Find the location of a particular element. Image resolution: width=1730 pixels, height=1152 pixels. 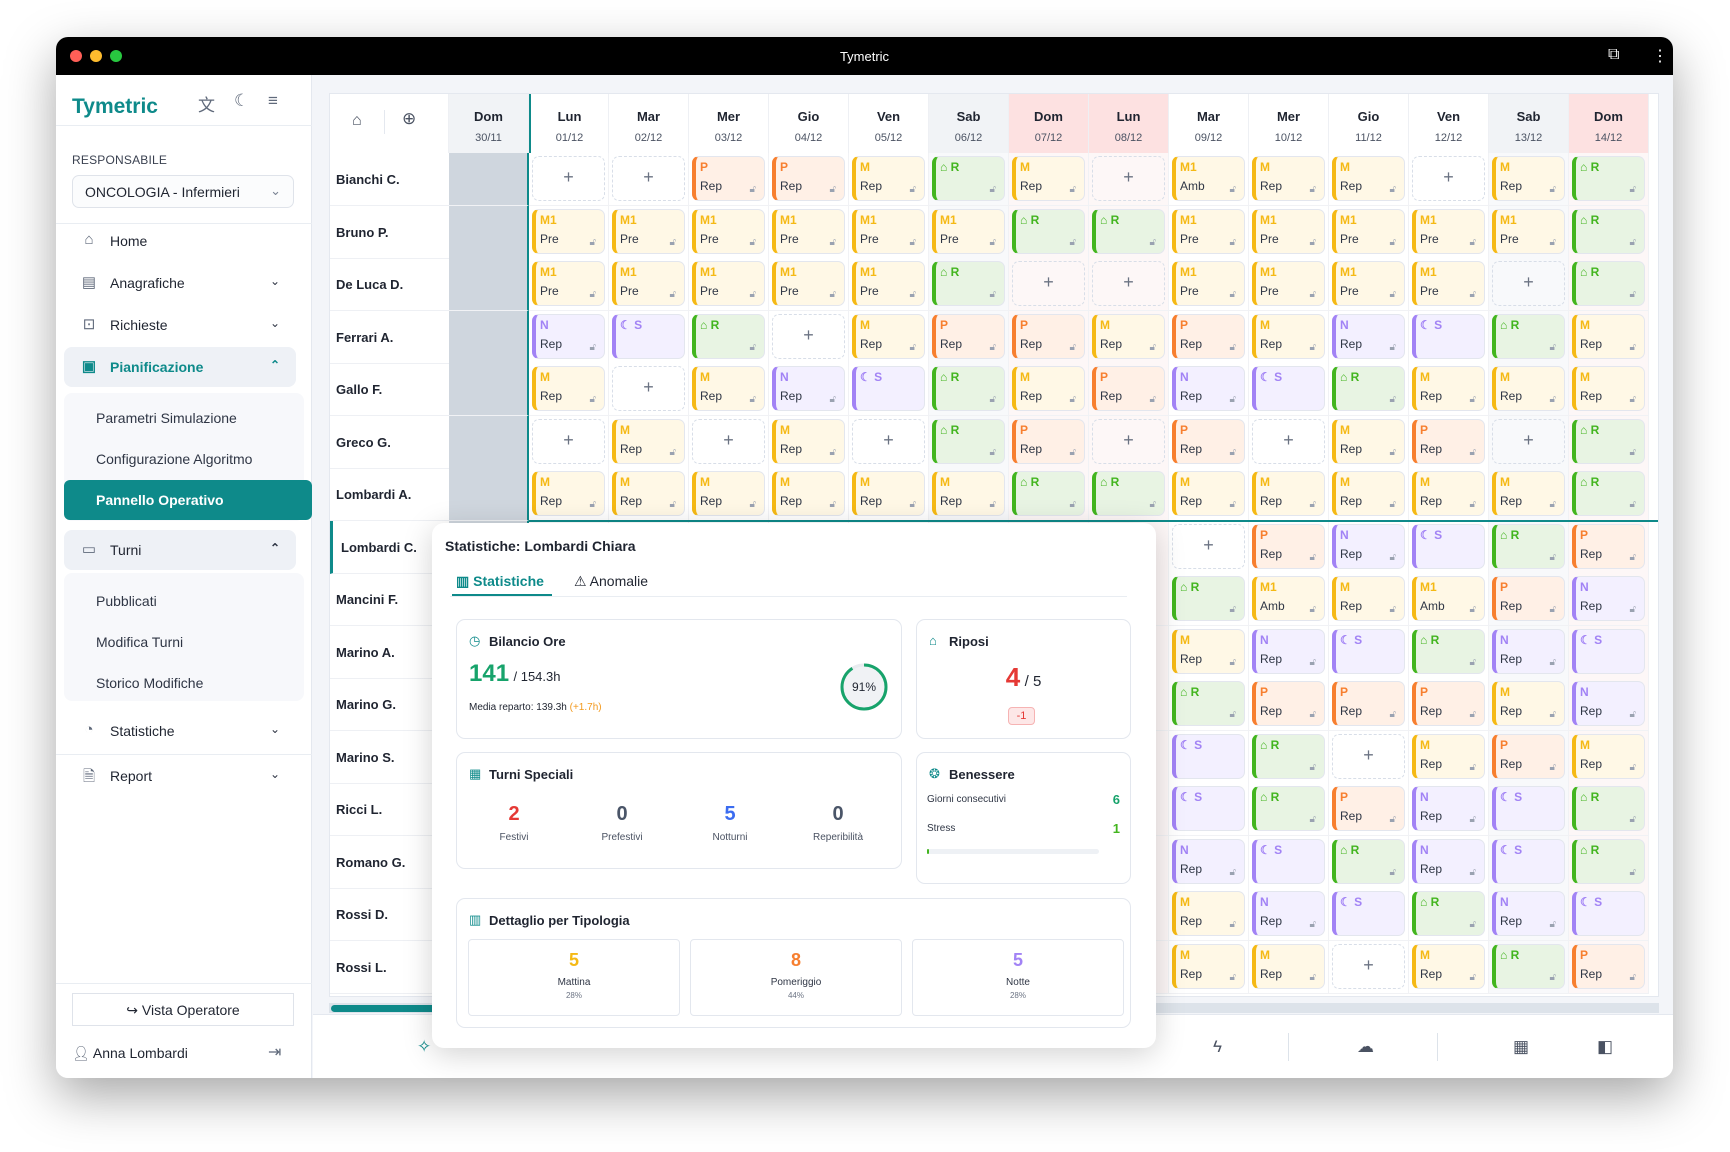

sidebar-item-anagrafiche: ▤ Anagrafiche ⌄ is located at coordinates (180, 283).